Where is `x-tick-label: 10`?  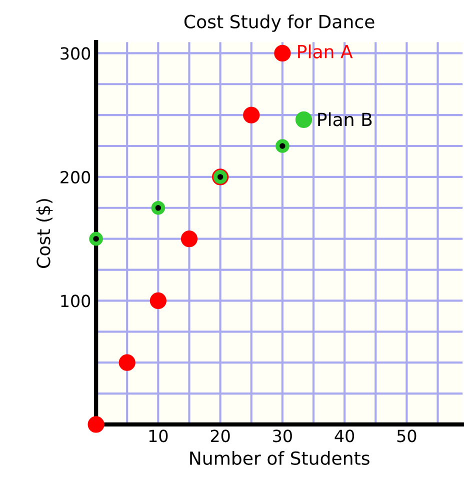
x-tick-label: 10 is located at coordinates (158, 436).